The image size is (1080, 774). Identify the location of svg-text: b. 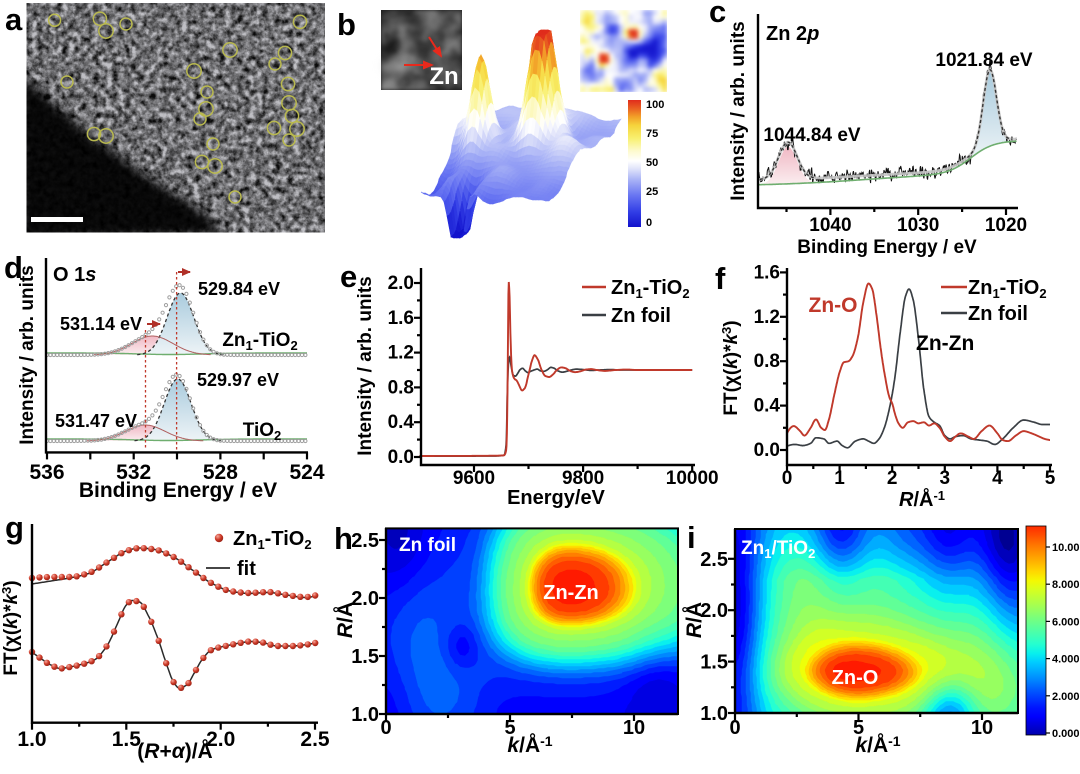
(346, 24).